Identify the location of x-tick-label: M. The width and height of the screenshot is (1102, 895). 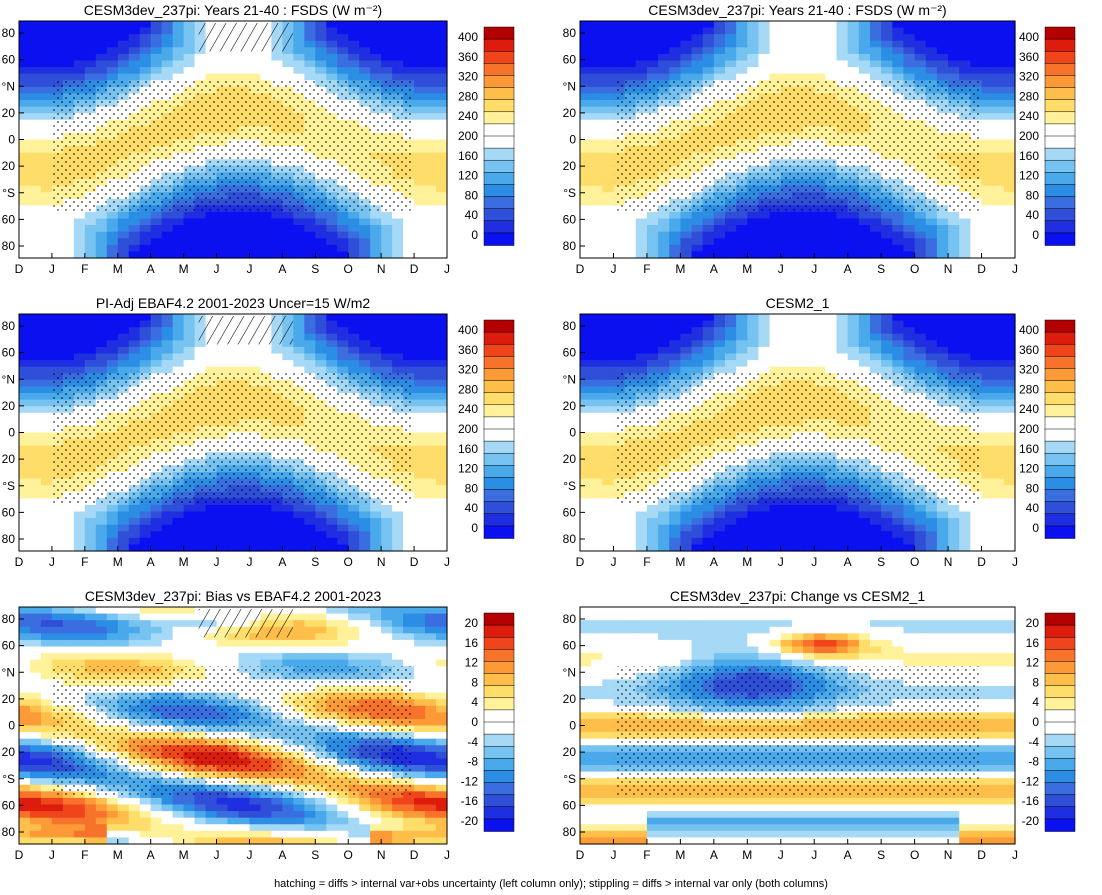
(184, 562).